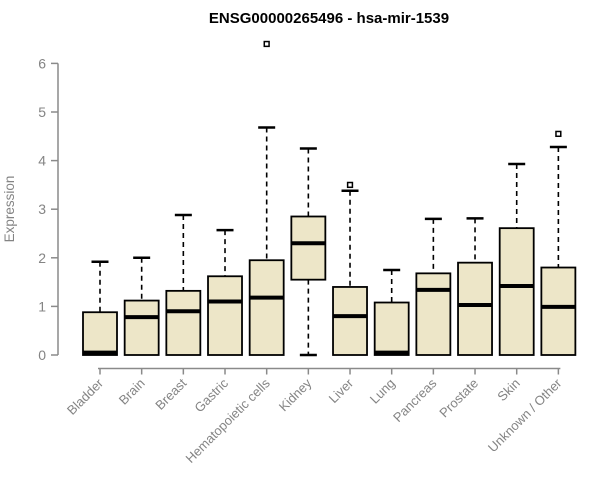  What do you see at coordinates (350, 321) in the screenshot?
I see `box-liver` at bounding box center [350, 321].